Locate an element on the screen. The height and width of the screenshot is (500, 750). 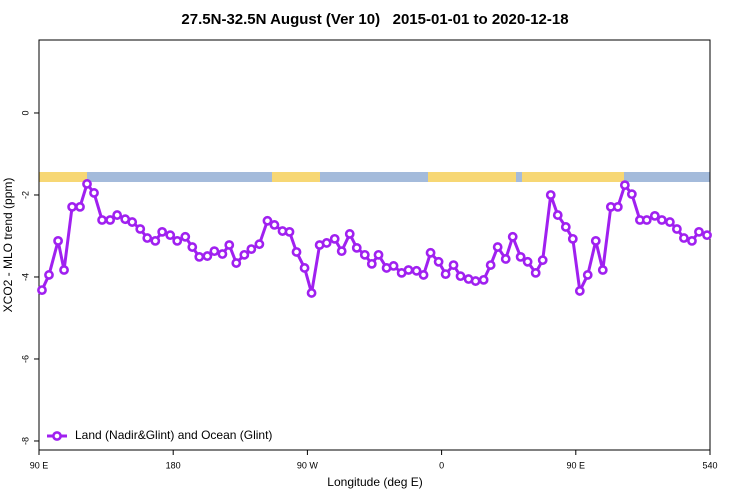
y-tick-label: -6 is located at coordinates (25, 359).